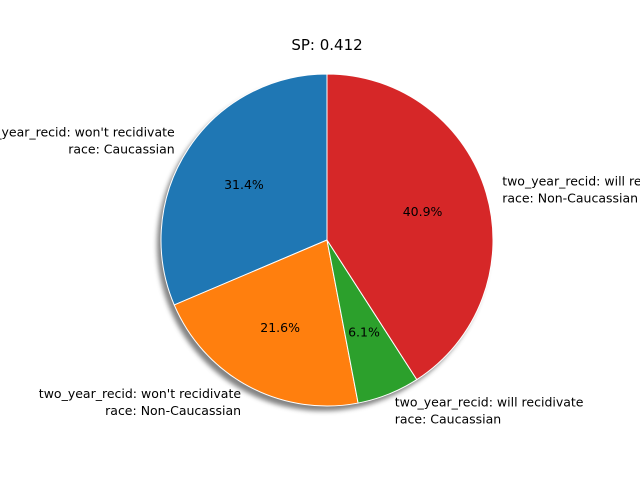 The image size is (640, 480). What do you see at coordinates (173, 410) in the screenshot?
I see `slice-label-line2-1: race: Non-Caucassian` at bounding box center [173, 410].